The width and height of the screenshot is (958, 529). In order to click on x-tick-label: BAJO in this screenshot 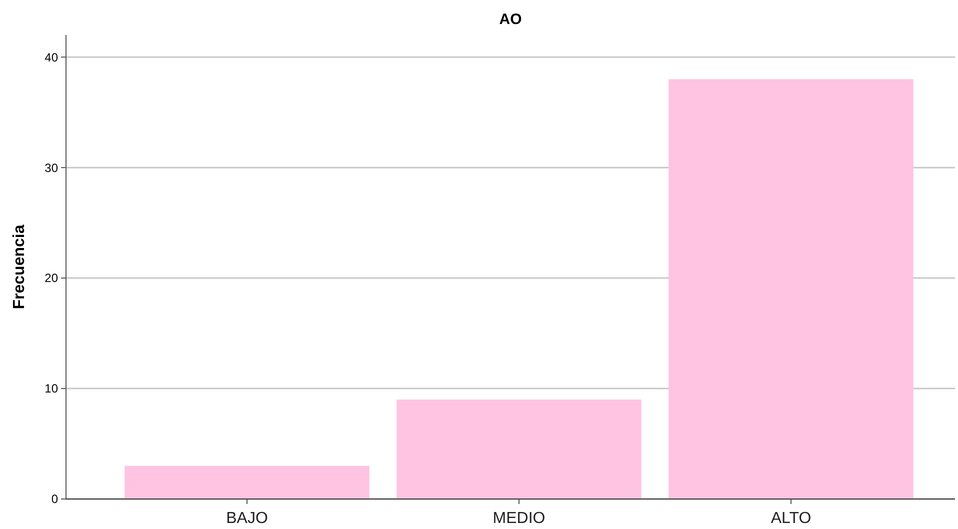, I will do `click(247, 518)`.